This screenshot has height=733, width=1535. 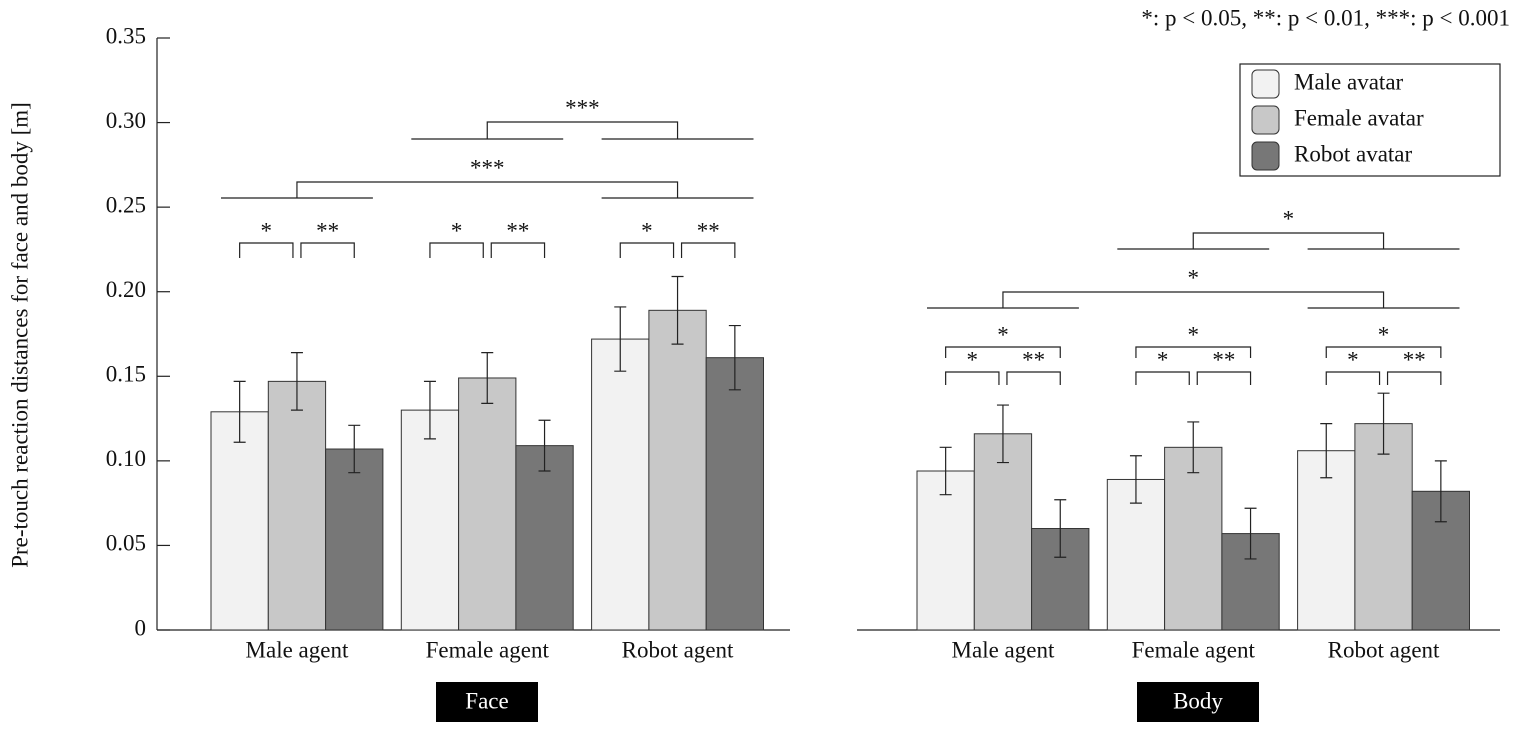 What do you see at coordinates (126, 204) in the screenshot?
I see `y-tick-label: 0.25` at bounding box center [126, 204].